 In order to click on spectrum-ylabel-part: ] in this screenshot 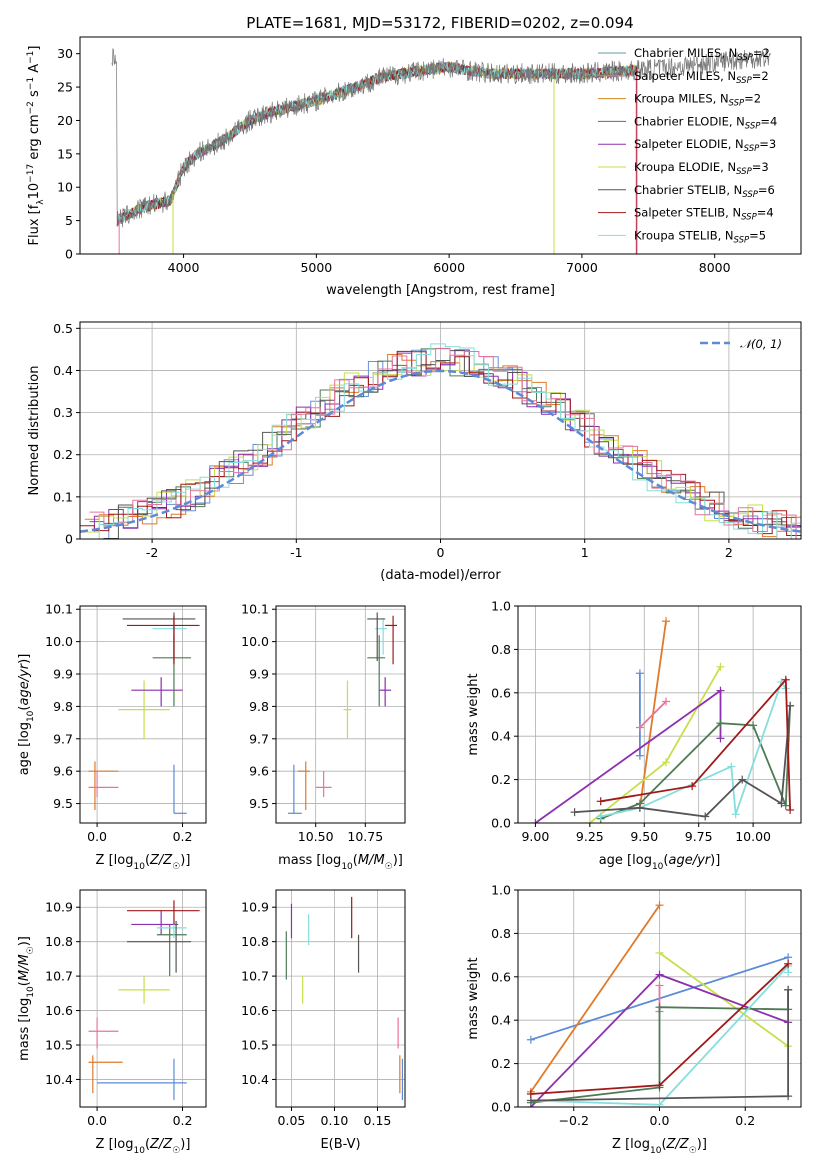, I will do `click(34, 48)`.